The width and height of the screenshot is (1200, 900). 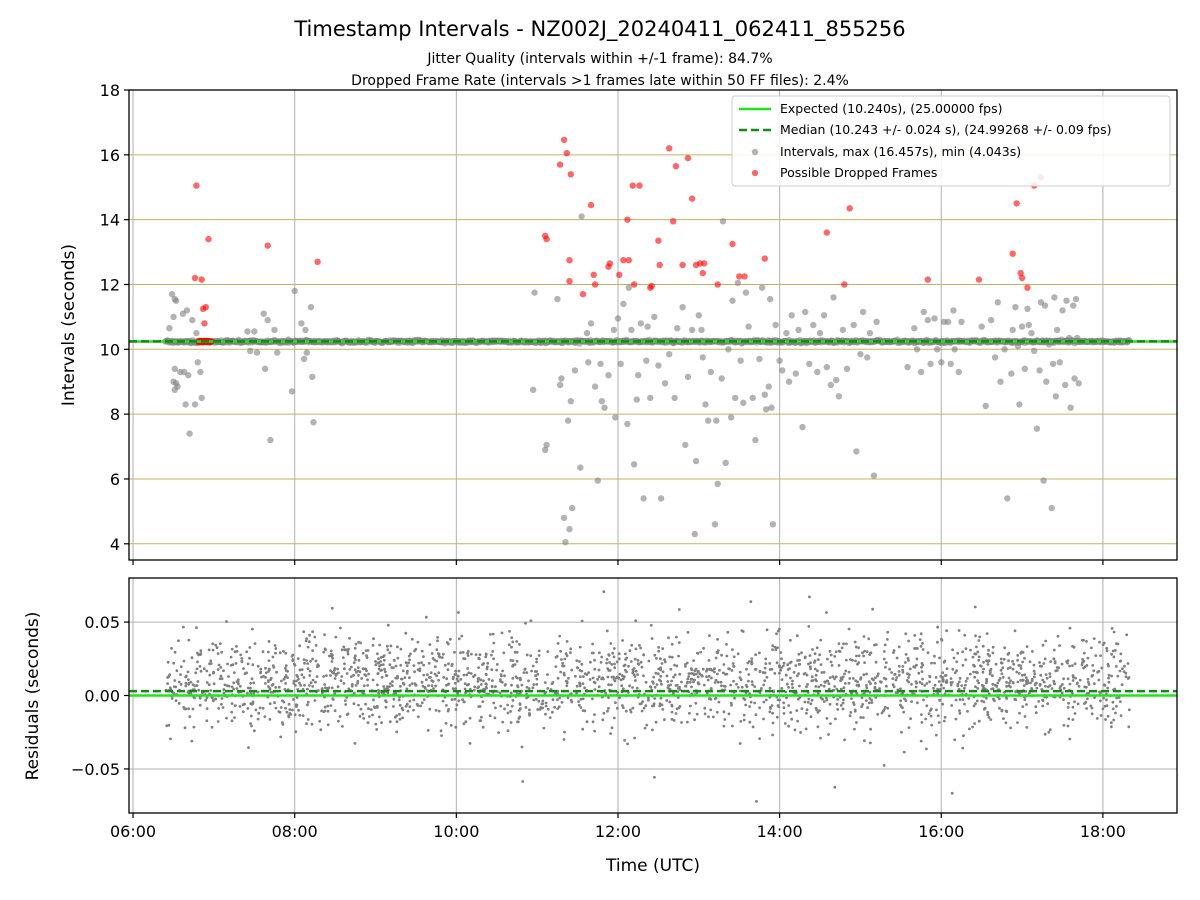 I want to click on legend-expected-label: Expected (10.240s), (25.00000 fps), so click(x=891, y=108).